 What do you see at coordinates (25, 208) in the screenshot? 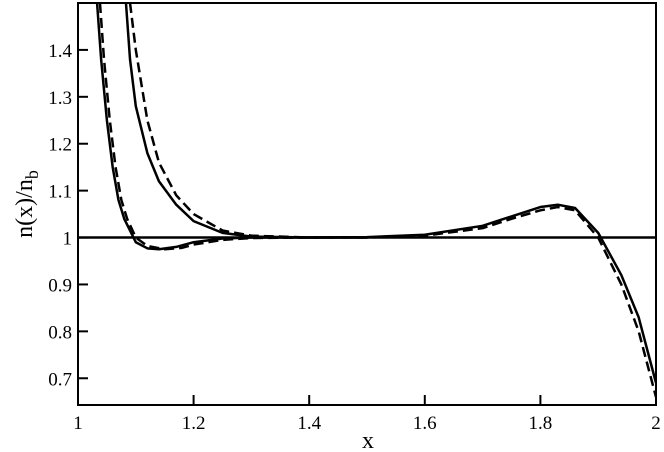
I see `y-label-main: n(x)/n` at bounding box center [25, 208].